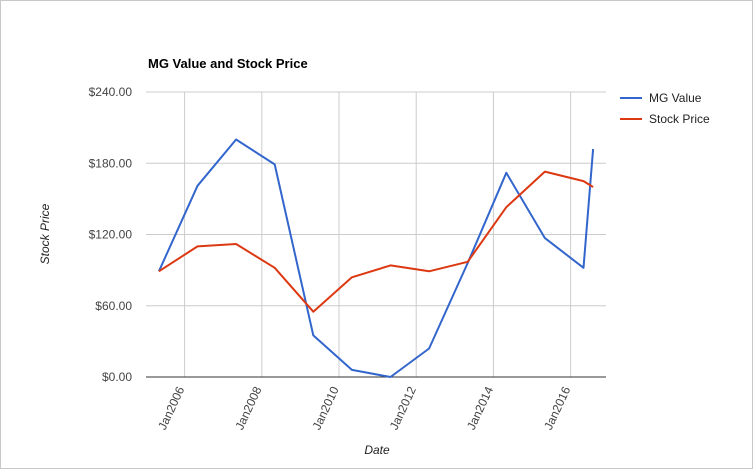  What do you see at coordinates (326, 408) in the screenshot?
I see `x-tick-label: Jan2010` at bounding box center [326, 408].